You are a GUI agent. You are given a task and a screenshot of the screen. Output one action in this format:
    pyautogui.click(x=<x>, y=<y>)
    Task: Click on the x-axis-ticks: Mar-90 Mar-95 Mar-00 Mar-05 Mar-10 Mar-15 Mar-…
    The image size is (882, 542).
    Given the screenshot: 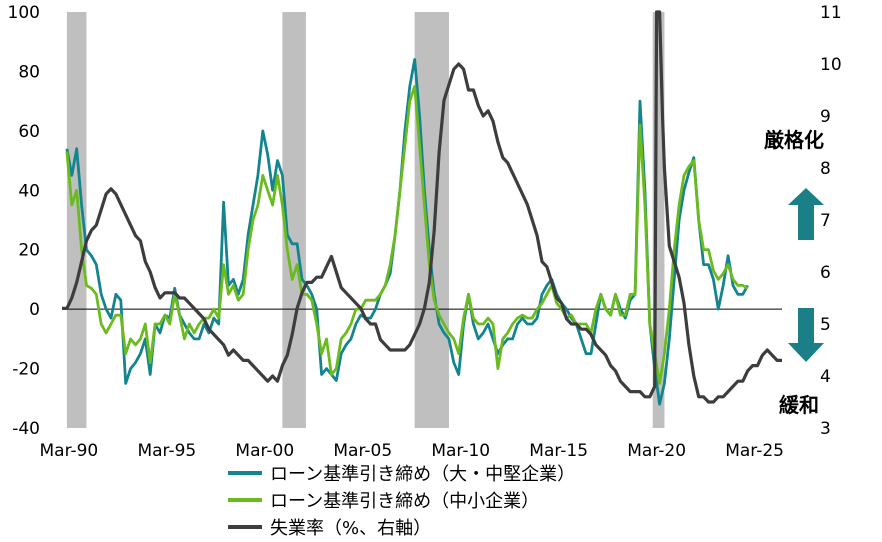 What is the action you would take?
    pyautogui.click(x=412, y=451)
    